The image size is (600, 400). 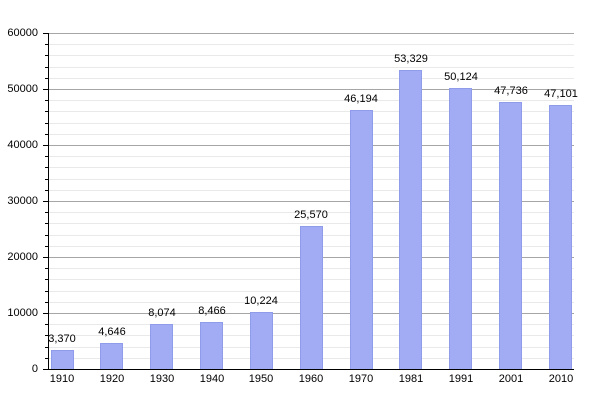 What do you see at coordinates (34, 369) in the screenshot?
I see `y-axis-tick-label: 0` at bounding box center [34, 369].